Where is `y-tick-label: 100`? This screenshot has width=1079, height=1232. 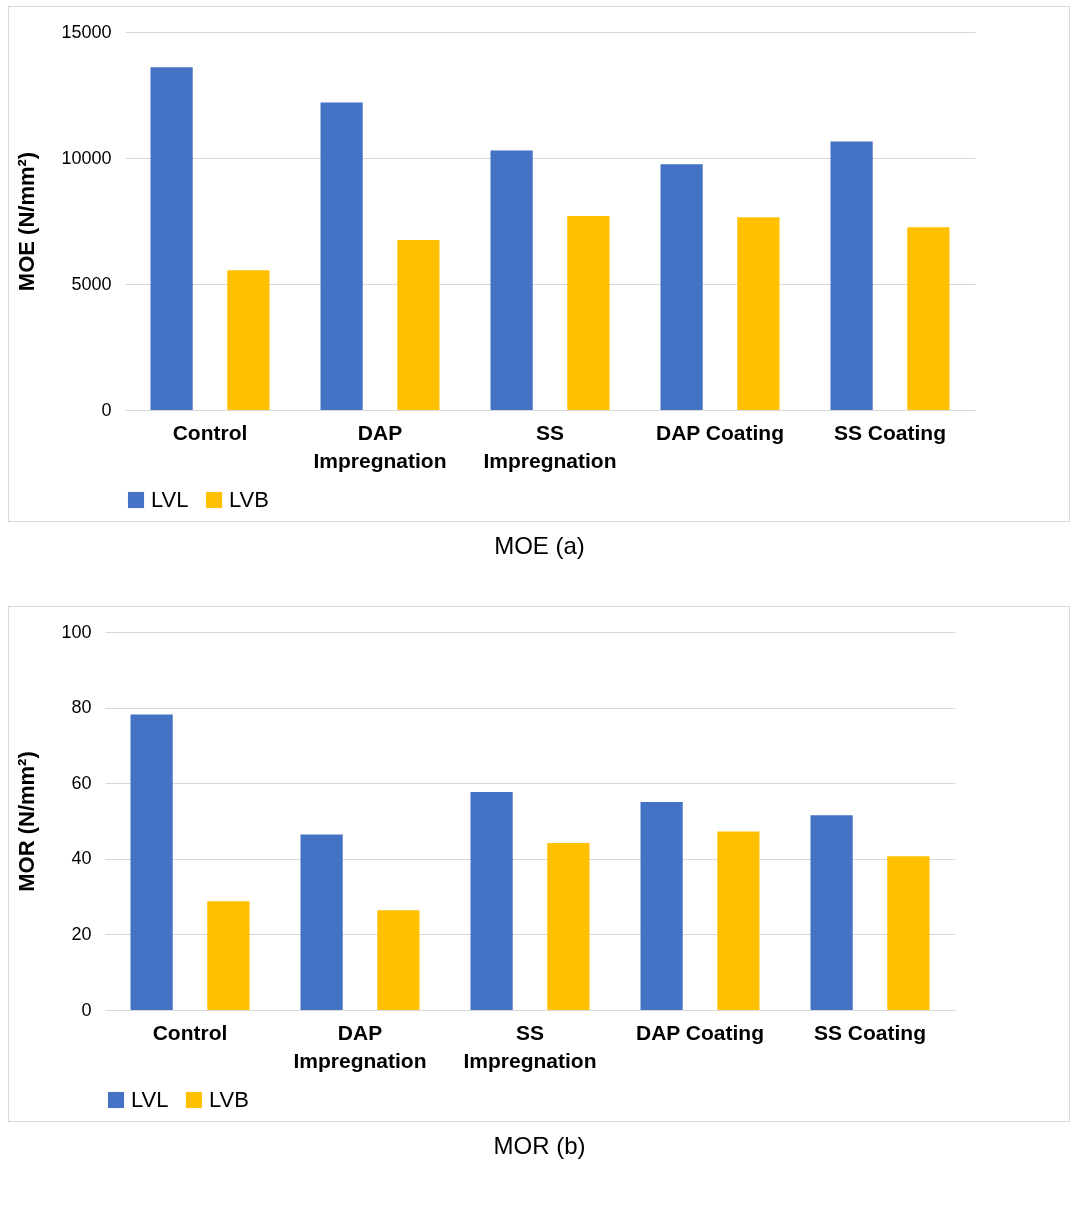 y-tick-label: 100 is located at coordinates (76, 631).